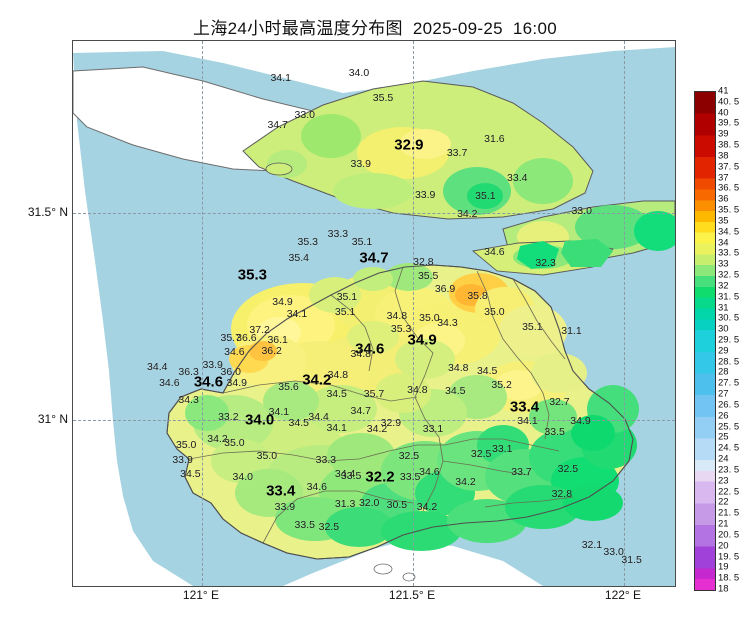 This screenshot has height=617, width=750. I want to click on colorbar-tick: 30. 5, so click(729, 318).